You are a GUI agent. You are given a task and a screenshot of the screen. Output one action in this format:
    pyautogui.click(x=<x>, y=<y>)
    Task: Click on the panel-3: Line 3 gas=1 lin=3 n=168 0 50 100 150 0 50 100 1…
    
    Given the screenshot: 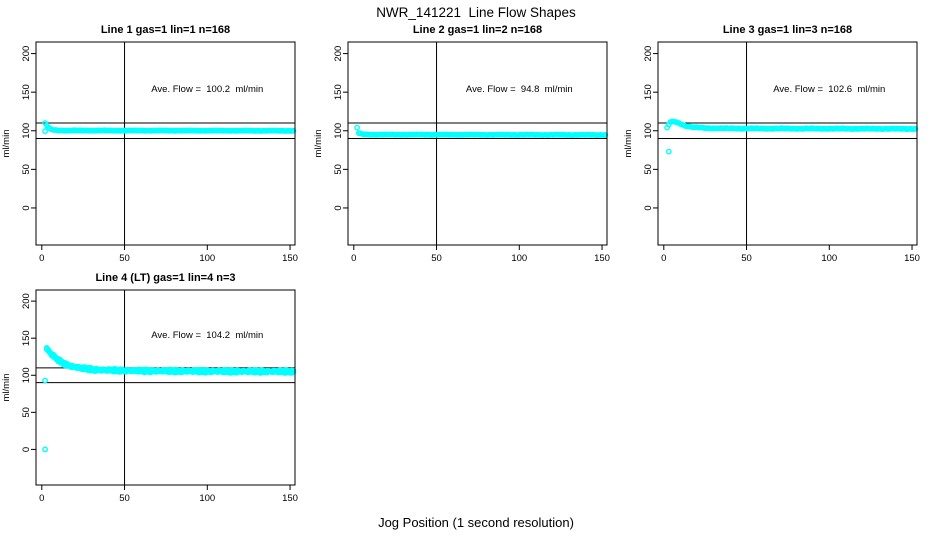 What is the action you would take?
    pyautogui.click(x=771, y=144)
    